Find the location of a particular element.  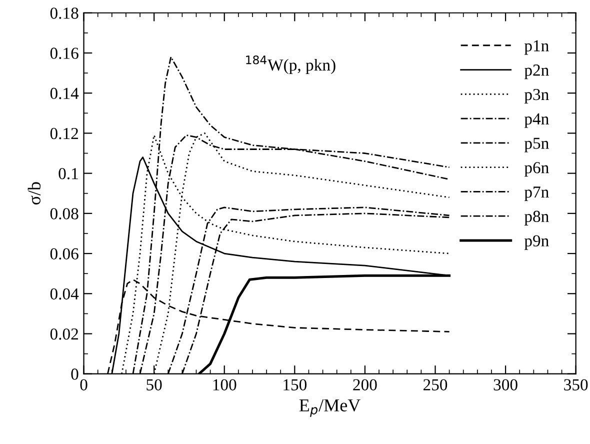

legend-label: p7n is located at coordinates (536, 194).